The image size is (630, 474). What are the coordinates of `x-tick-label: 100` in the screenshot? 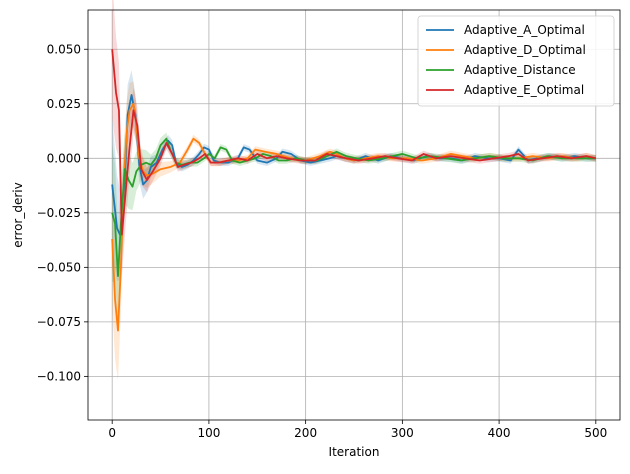 It's located at (208, 433).